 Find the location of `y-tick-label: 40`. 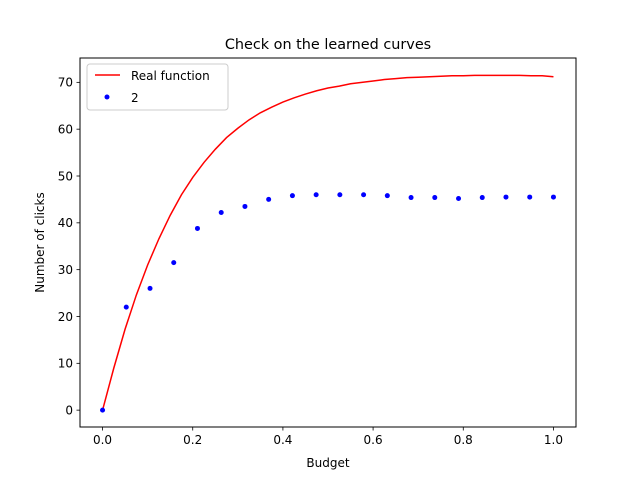

y-tick-label: 40 is located at coordinates (65, 223).